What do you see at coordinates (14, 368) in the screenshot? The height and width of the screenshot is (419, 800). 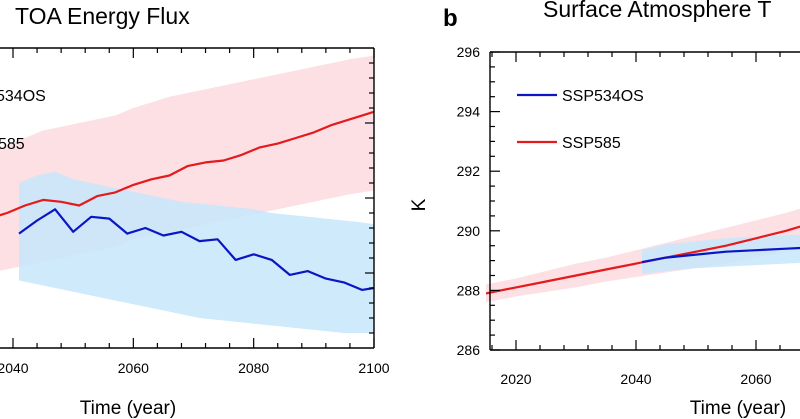 I see `left-x-tick-label: 2040` at bounding box center [14, 368].